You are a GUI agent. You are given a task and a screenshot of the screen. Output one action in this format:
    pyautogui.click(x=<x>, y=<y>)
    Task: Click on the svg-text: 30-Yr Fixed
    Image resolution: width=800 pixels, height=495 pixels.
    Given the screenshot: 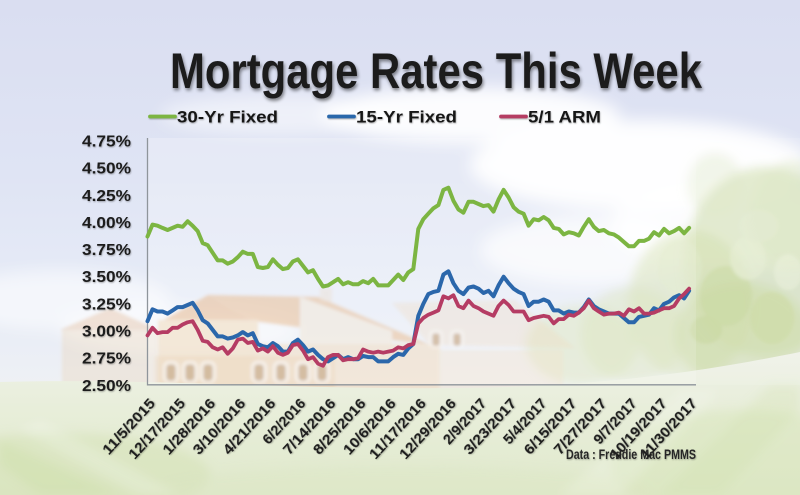 What is the action you would take?
    pyautogui.click(x=227, y=117)
    